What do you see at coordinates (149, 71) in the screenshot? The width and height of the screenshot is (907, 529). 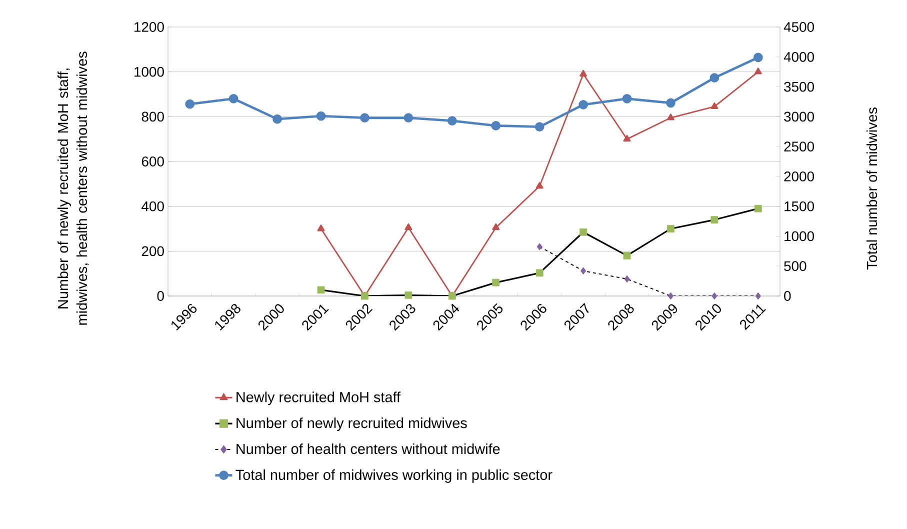 I see `y-tick-label: 1000` at bounding box center [149, 71].